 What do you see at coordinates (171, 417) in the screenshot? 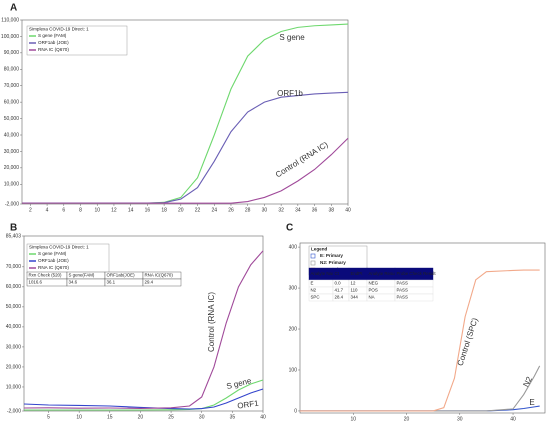
I see `x-tick-label: 25` at bounding box center [171, 417].